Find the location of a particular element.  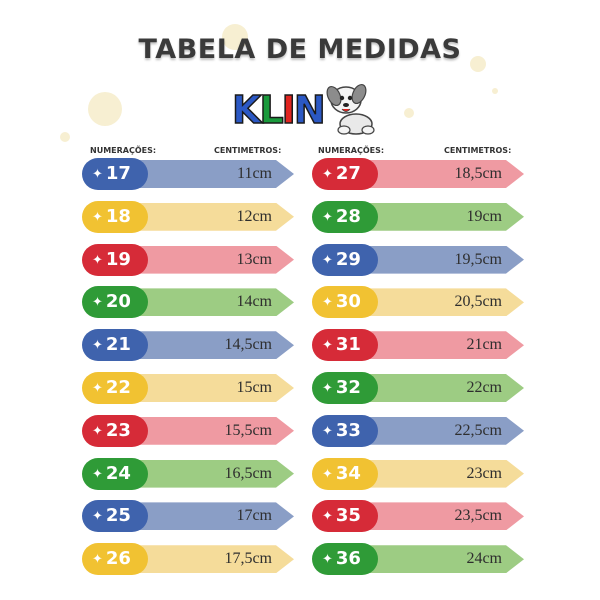

size-number-pill: ✦ 18 is located at coordinates (115, 216).